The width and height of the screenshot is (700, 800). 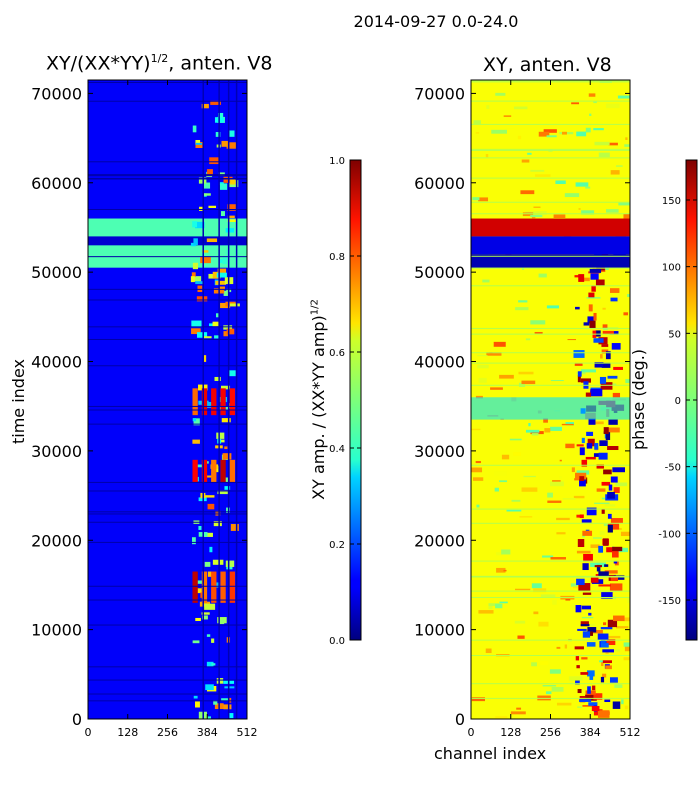 I want to click on right-axes-xtick-label: 128, so click(x=510, y=732).